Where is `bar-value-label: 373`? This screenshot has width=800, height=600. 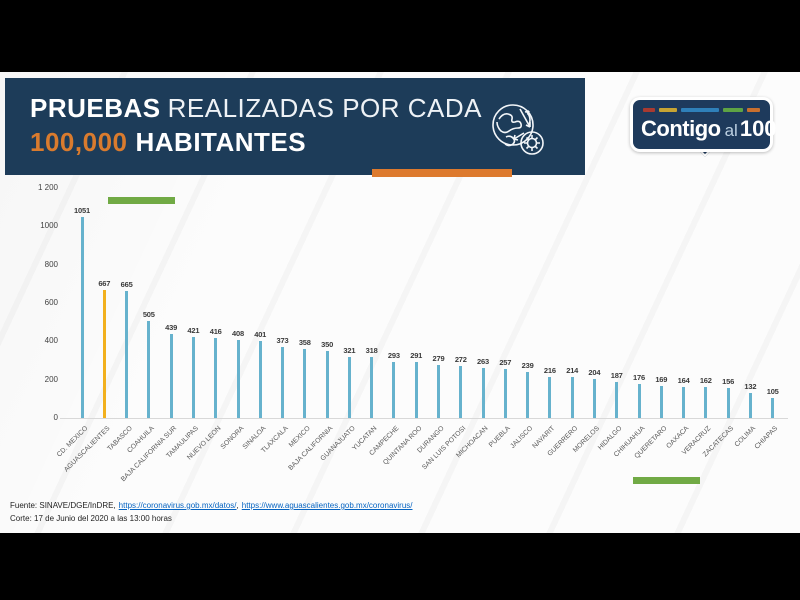 bar-value-label: 373 is located at coordinates (282, 340).